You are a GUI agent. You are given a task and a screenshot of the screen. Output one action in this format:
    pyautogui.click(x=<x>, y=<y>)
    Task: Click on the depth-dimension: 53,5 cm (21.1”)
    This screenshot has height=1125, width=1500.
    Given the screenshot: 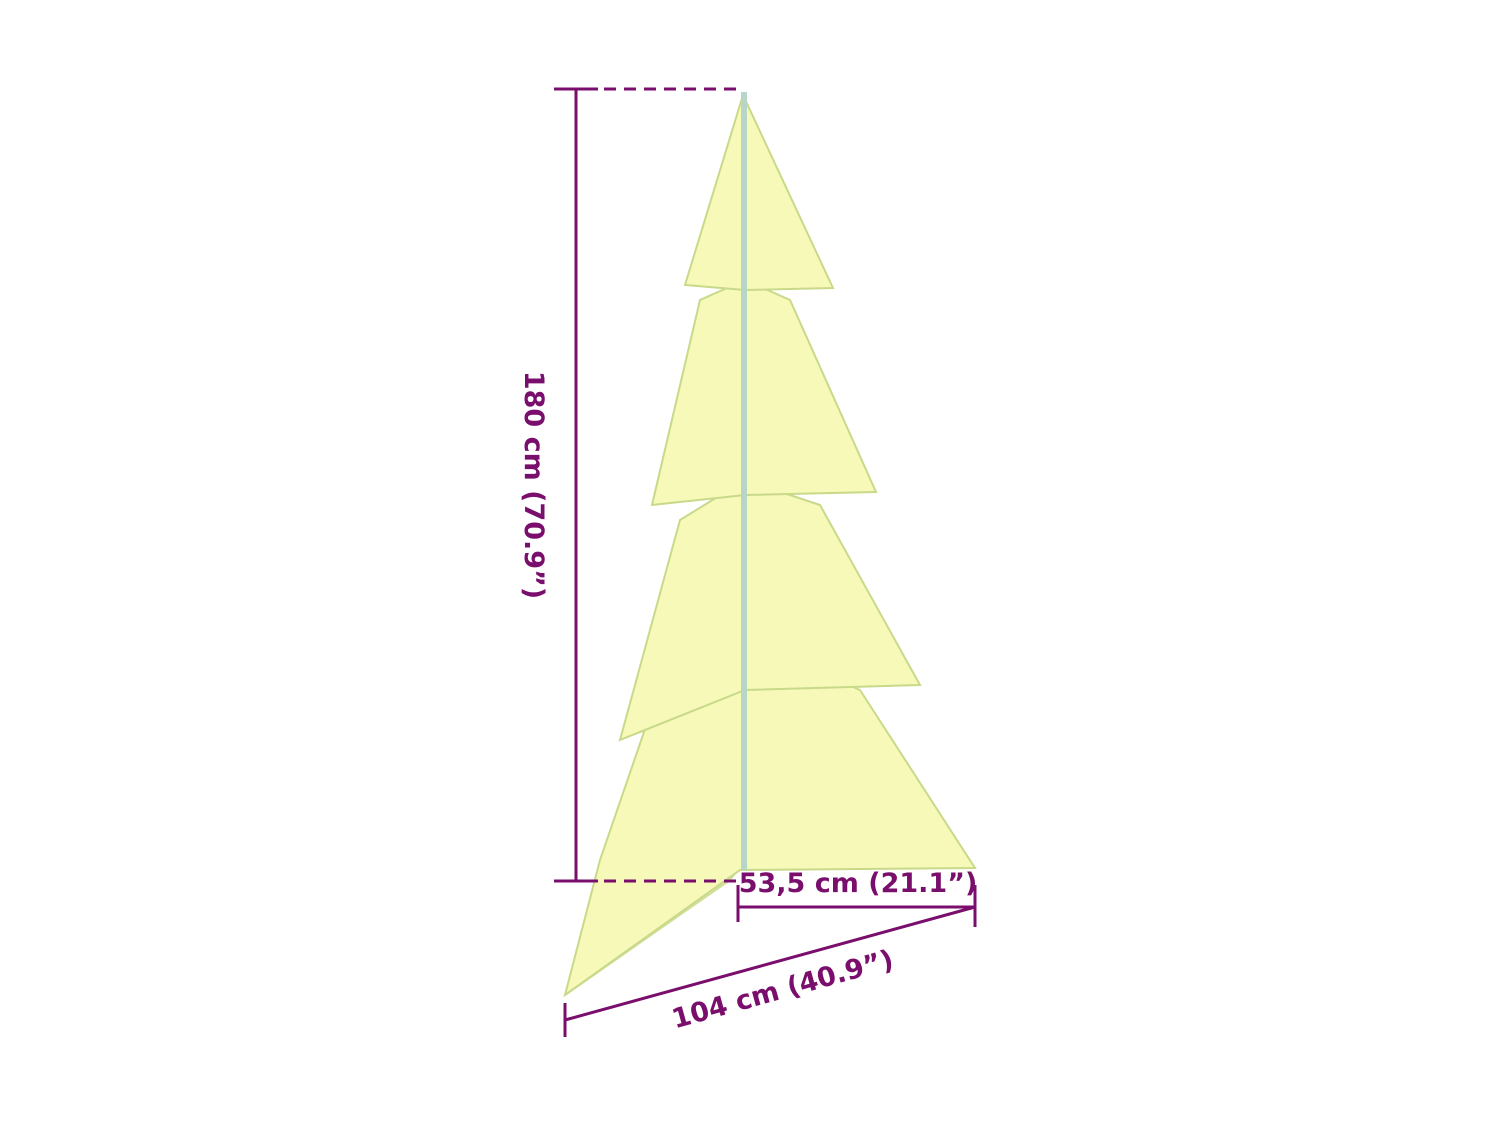 What is the action you would take?
    pyautogui.click(x=857, y=897)
    